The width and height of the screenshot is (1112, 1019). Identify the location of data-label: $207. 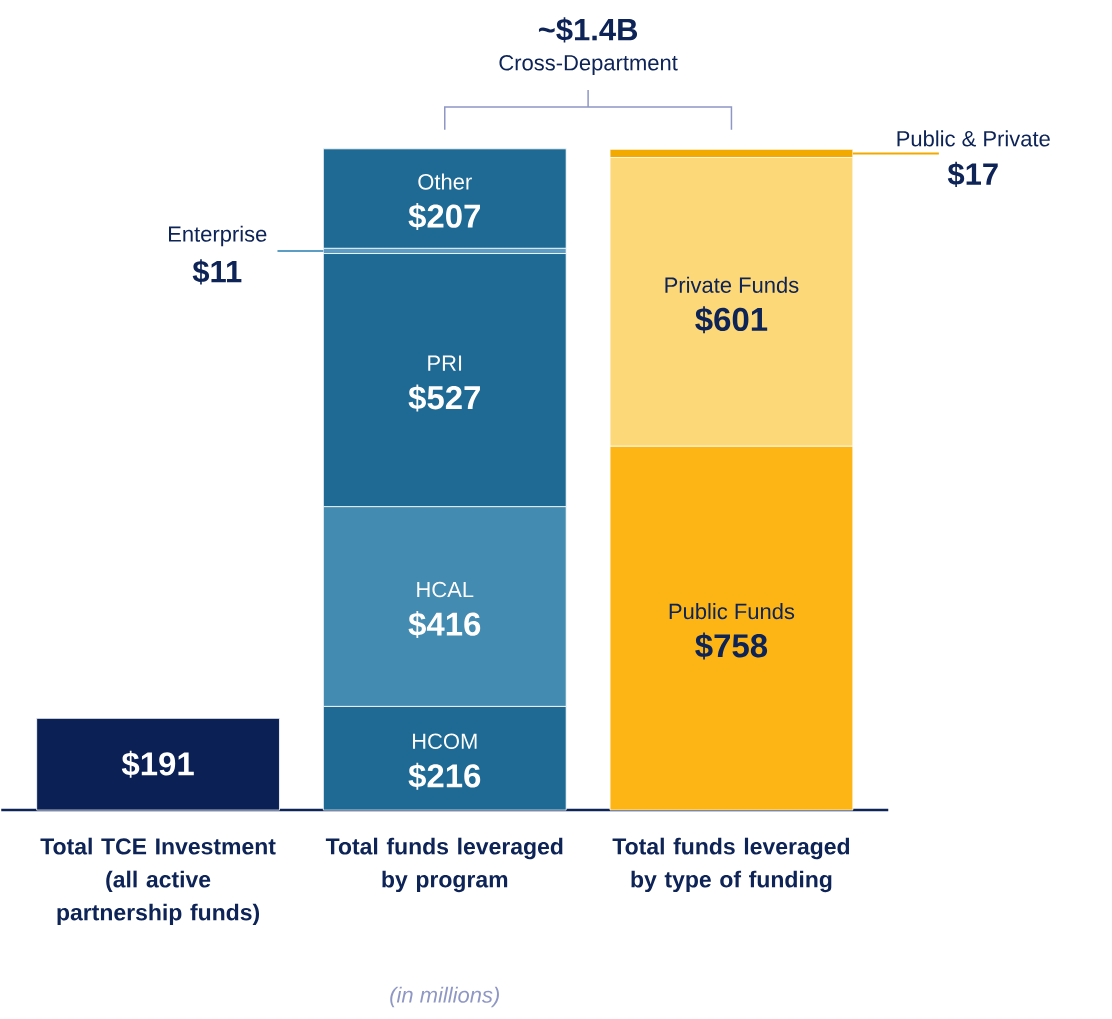
(444, 217).